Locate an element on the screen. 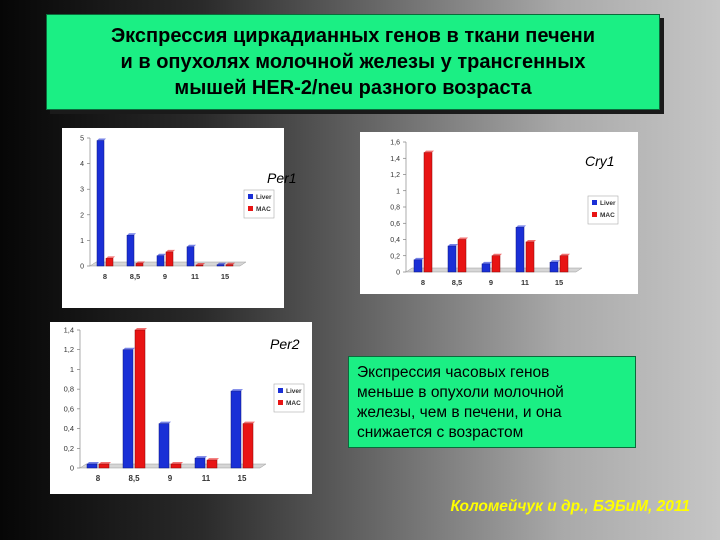 The image size is (720, 540). cry1-ytick-label: 1 is located at coordinates (398, 191).